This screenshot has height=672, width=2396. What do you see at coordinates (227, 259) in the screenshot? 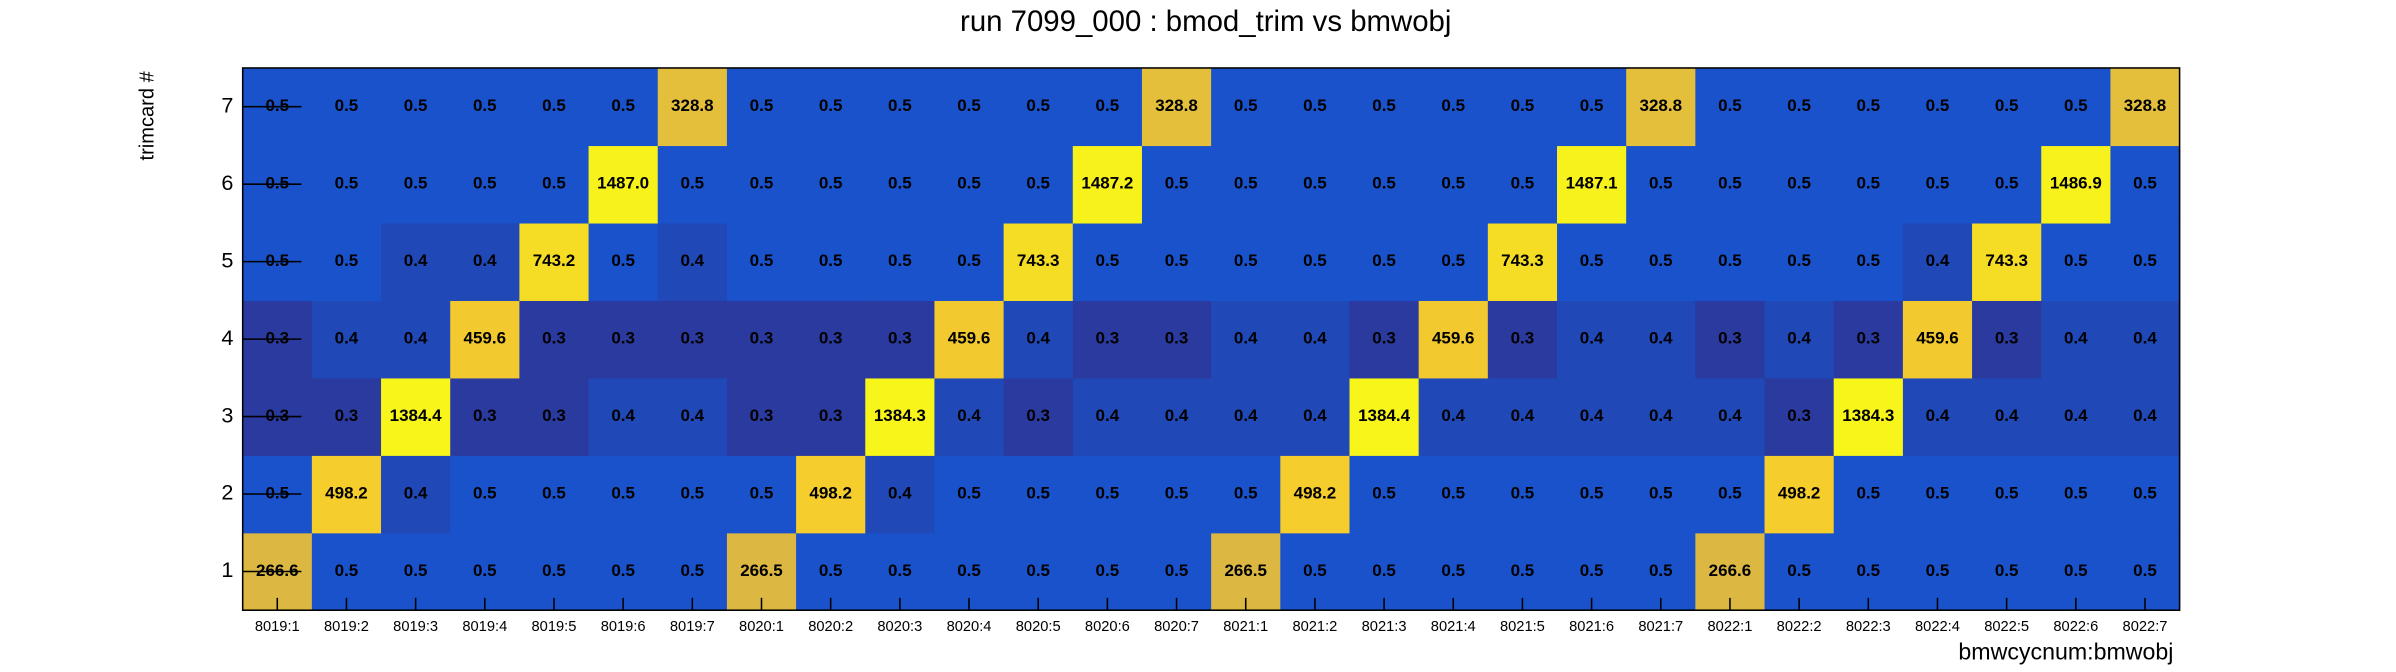
I see `y-tick-label: 5` at bounding box center [227, 259].